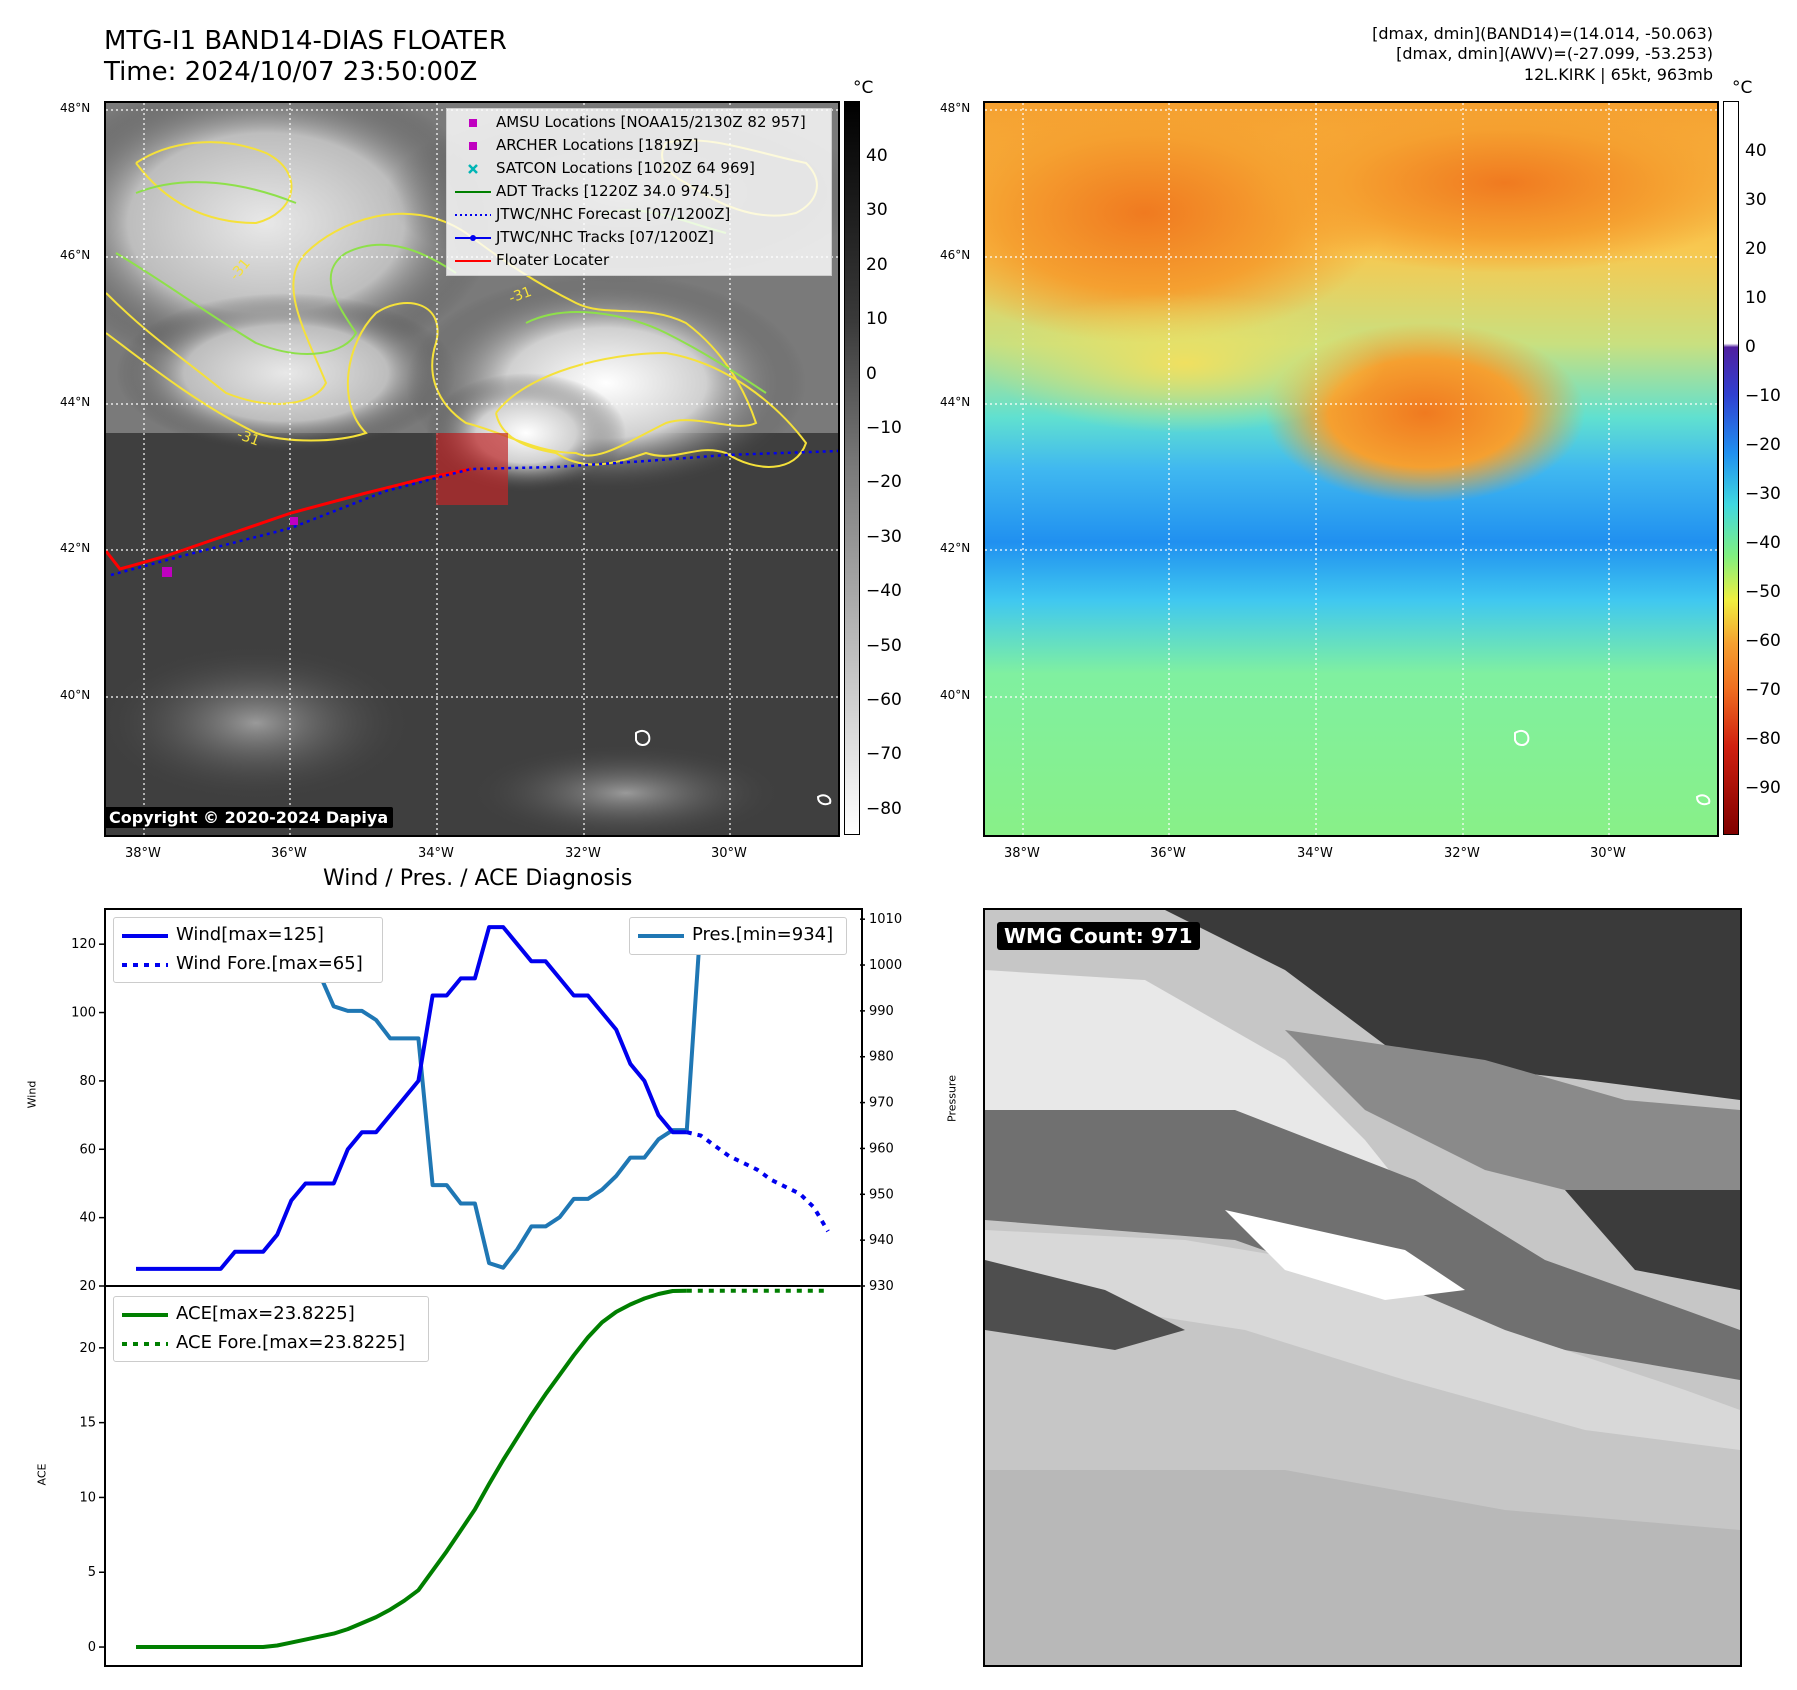  What do you see at coordinates (87, 1149) in the screenshot?
I see `wind-tick-label: 60` at bounding box center [87, 1149].